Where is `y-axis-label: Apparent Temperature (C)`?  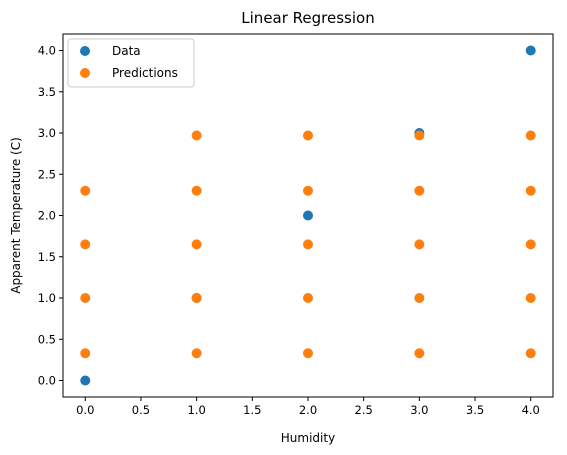 y-axis-label: Apparent Temperature (C) is located at coordinates (16, 215).